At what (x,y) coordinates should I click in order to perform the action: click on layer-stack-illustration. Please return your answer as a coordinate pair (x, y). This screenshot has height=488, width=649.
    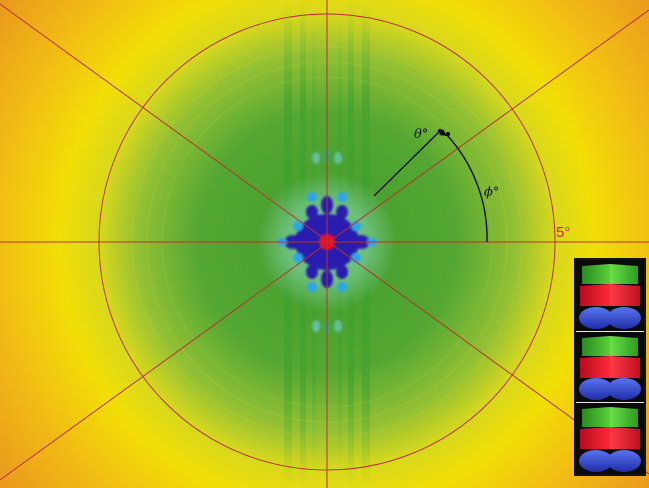
    Looking at the image, I should click on (610, 367).